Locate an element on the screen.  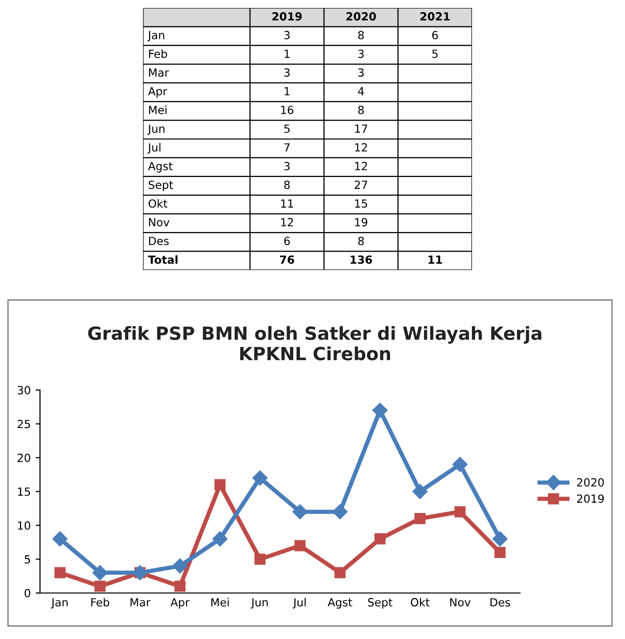
category-label: Total is located at coordinates (163, 259).